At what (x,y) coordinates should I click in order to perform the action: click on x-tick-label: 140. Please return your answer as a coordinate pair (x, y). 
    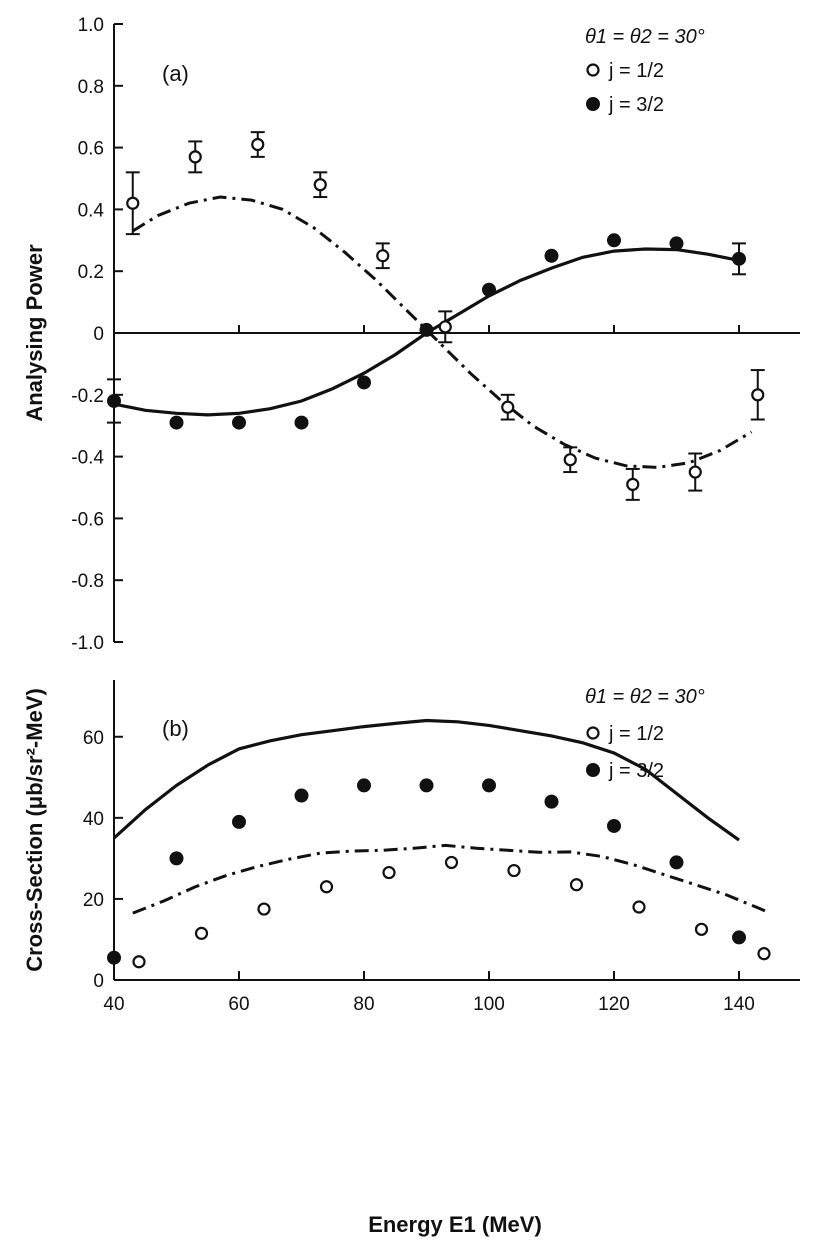
    Looking at the image, I should click on (739, 1004).